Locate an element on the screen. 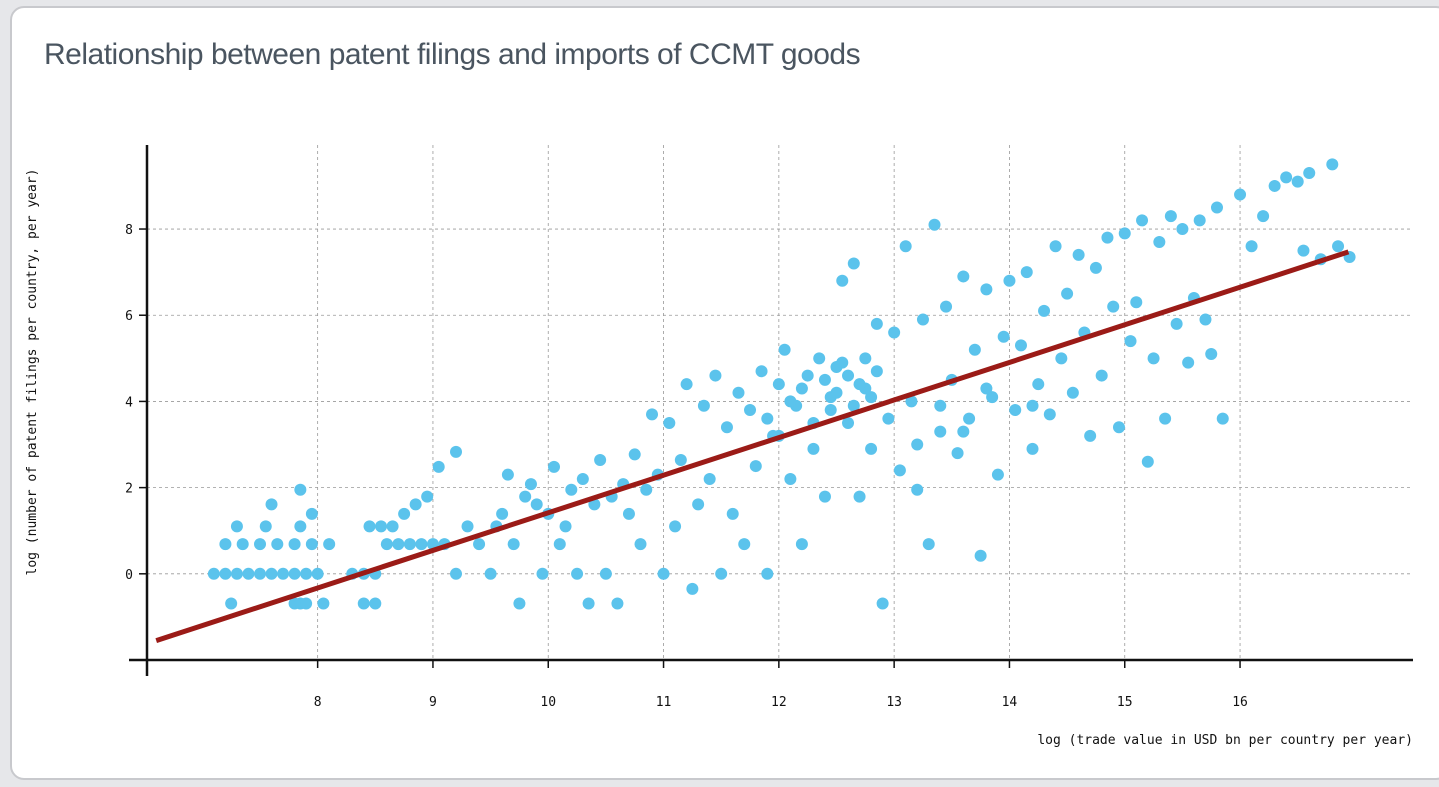 The height and width of the screenshot is (787, 1439). x-tick-label: 16 is located at coordinates (1240, 702).